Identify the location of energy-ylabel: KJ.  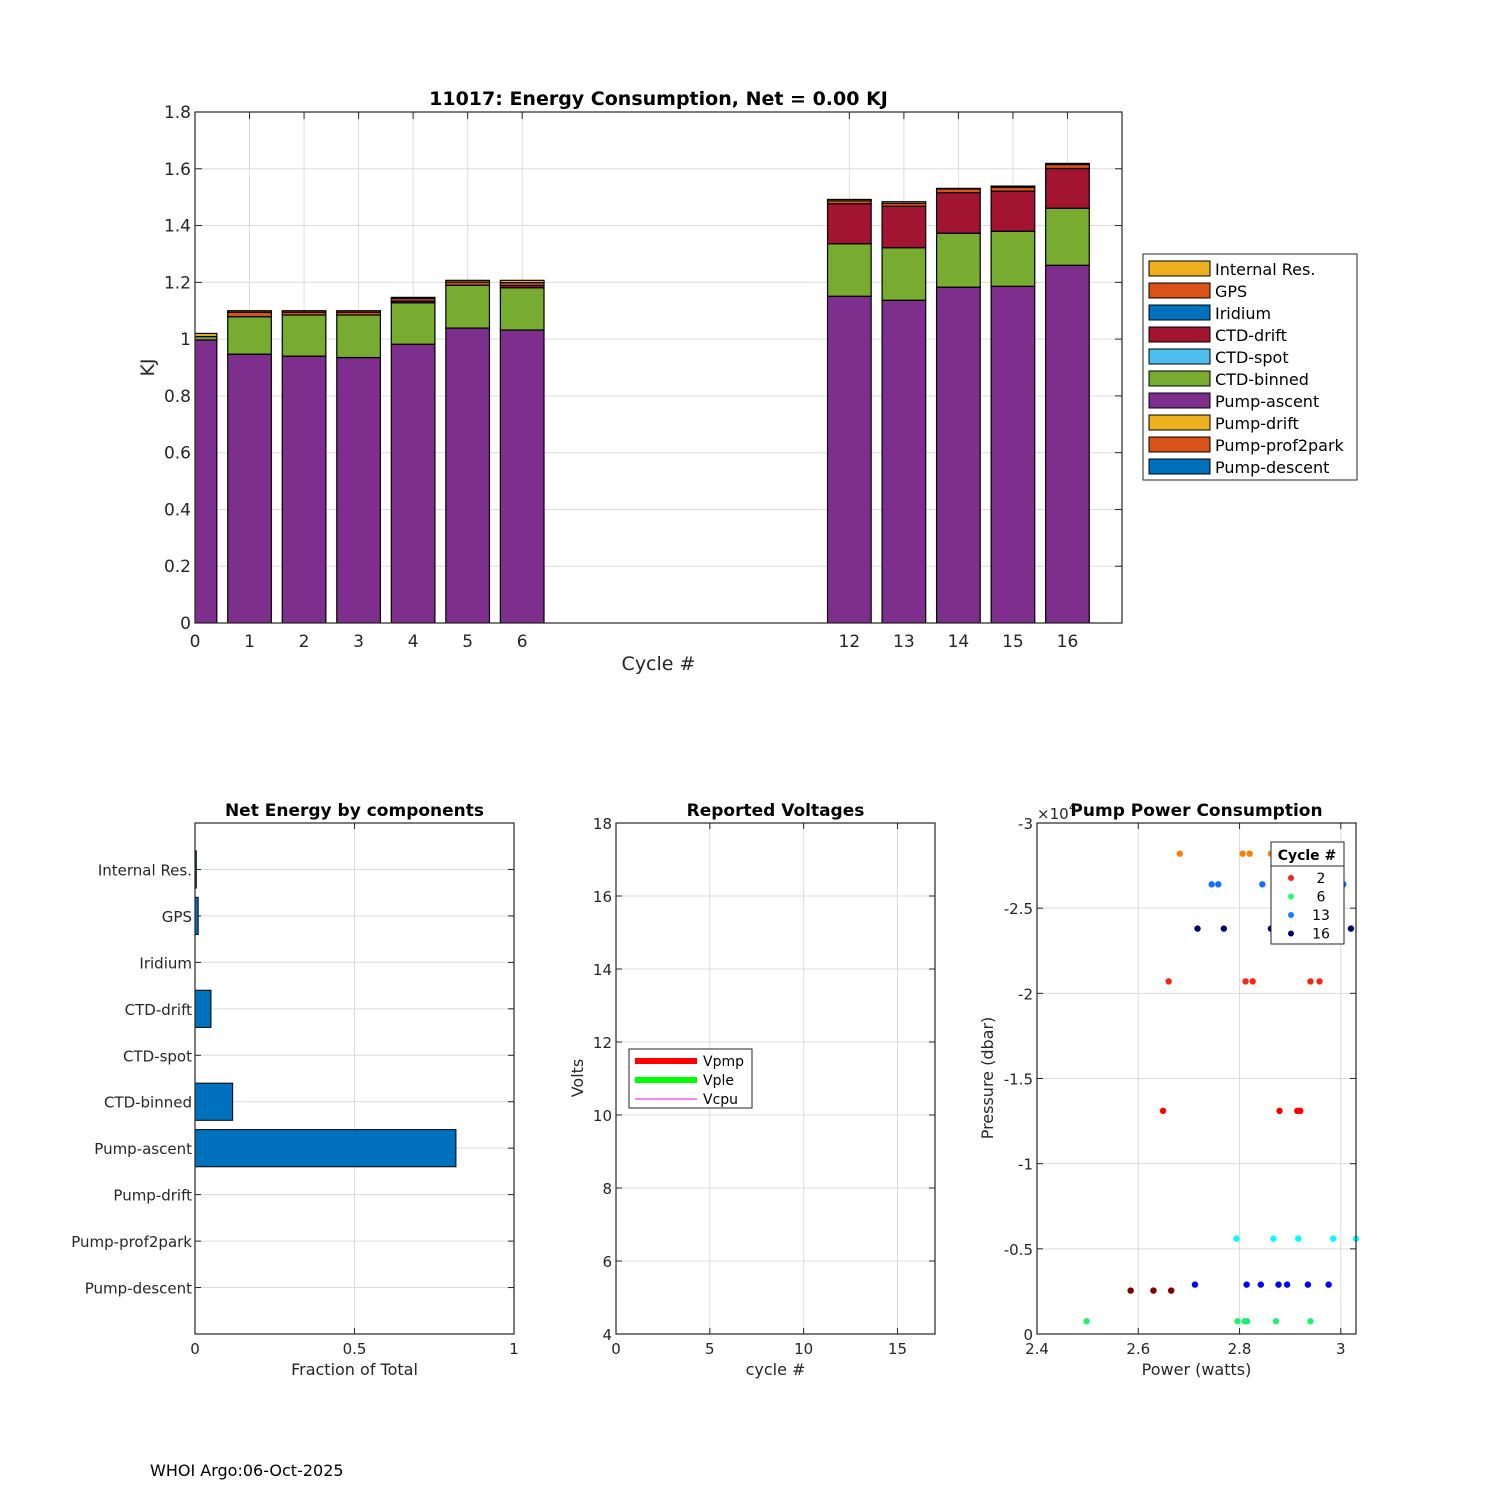
(148, 367).